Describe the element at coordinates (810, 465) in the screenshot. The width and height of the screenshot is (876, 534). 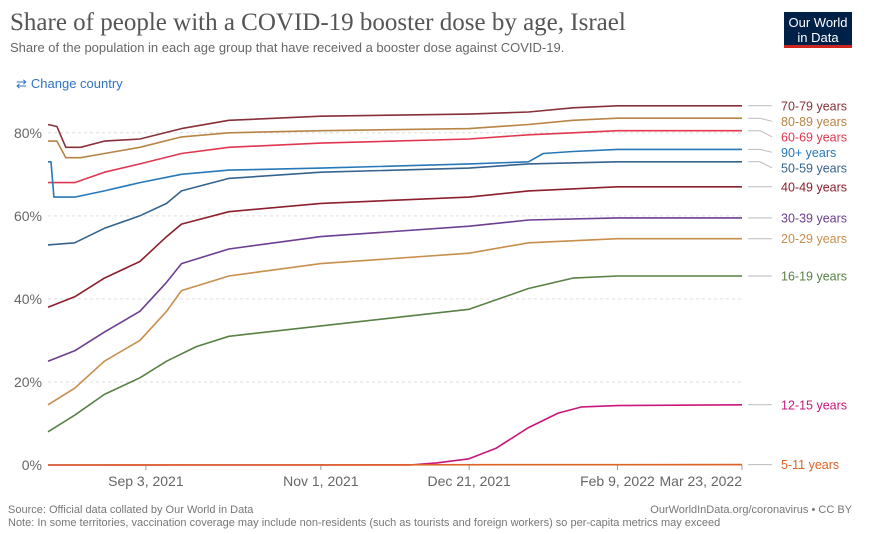
I see `legend-label: 5-11 years` at that location.